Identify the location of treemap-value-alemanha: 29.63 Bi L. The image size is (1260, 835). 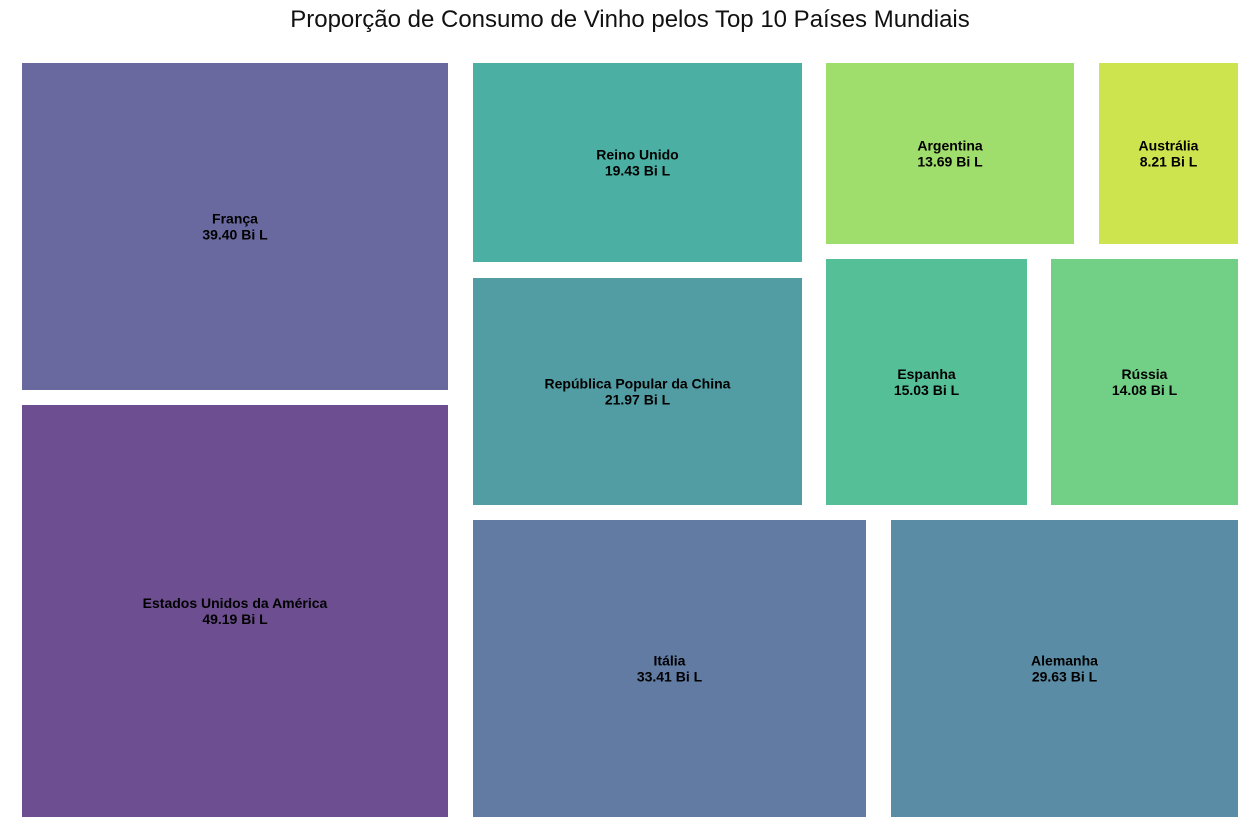
(1065, 677).